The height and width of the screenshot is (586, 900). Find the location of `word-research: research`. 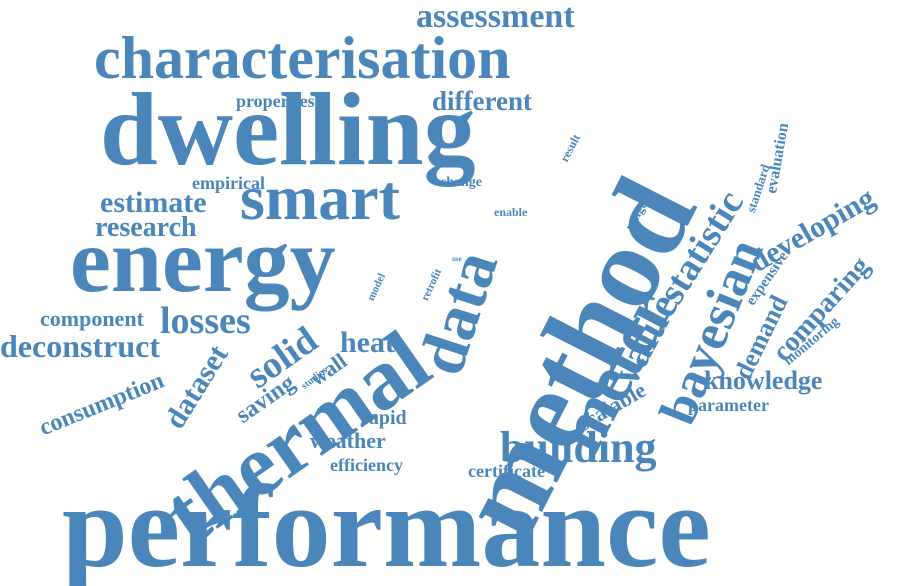

word-research: research is located at coordinates (146, 227).